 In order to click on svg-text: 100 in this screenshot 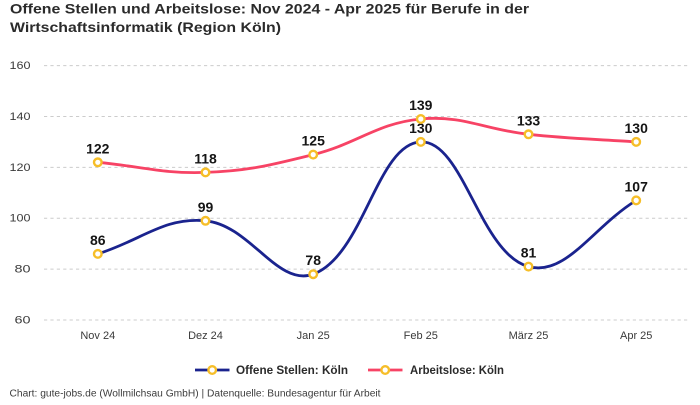, I will do `click(20, 219)`.